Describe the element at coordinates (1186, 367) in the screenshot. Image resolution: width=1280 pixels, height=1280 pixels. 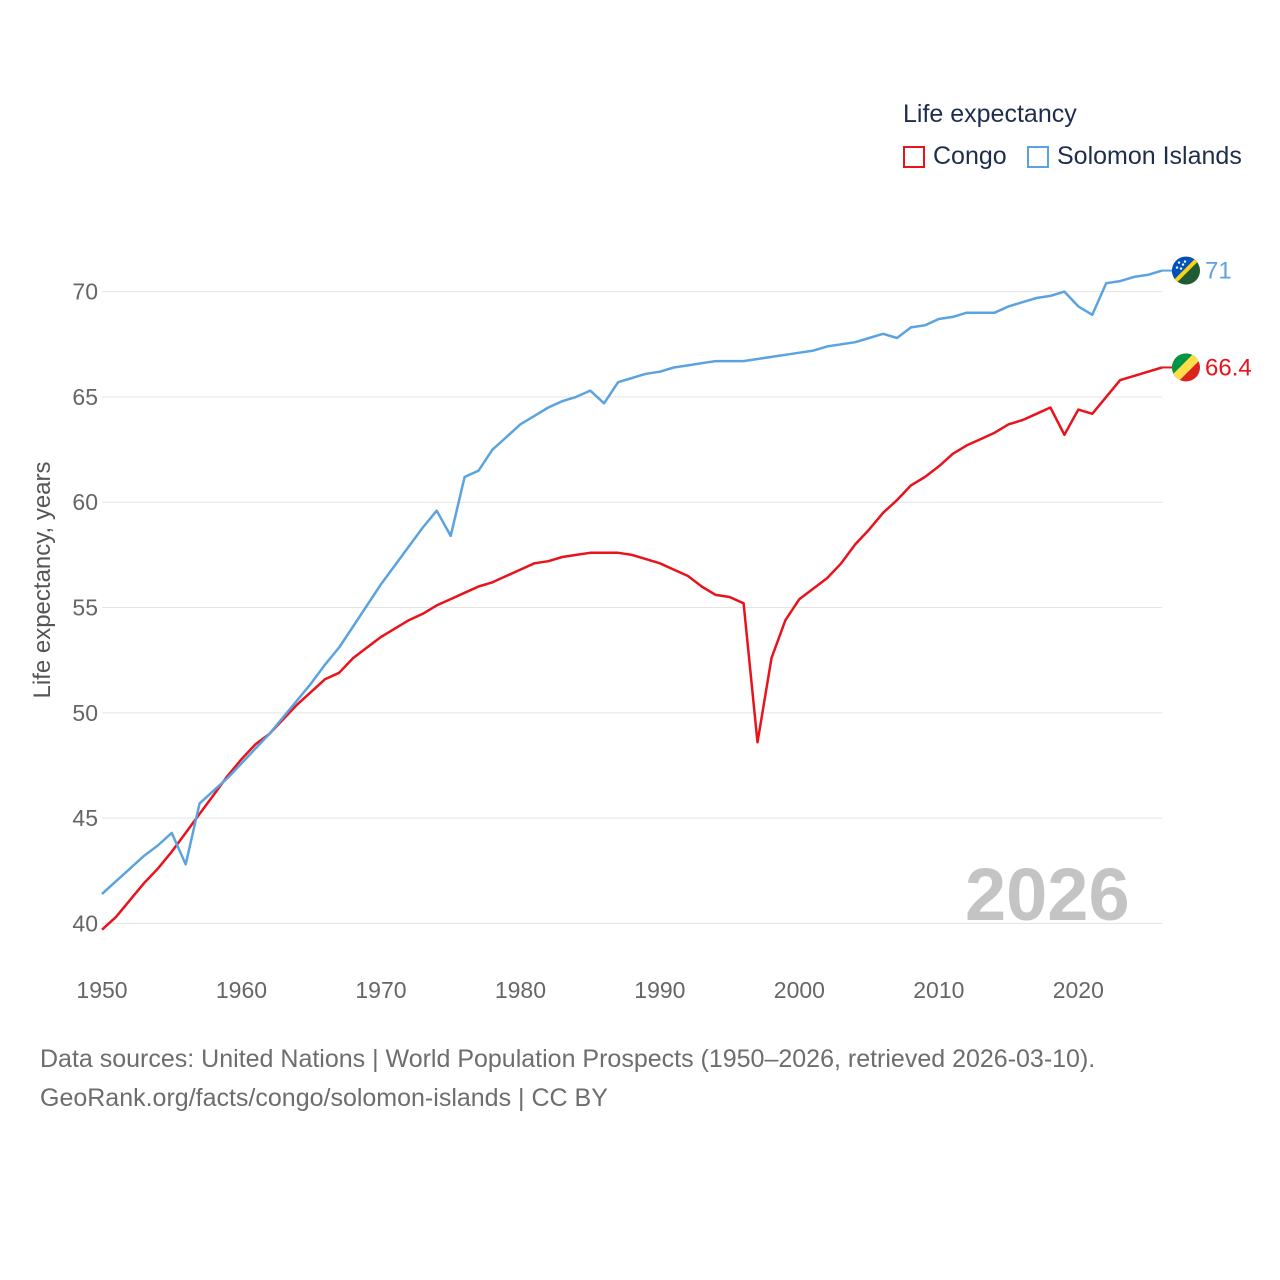
I see `flag-icon-congo` at that location.